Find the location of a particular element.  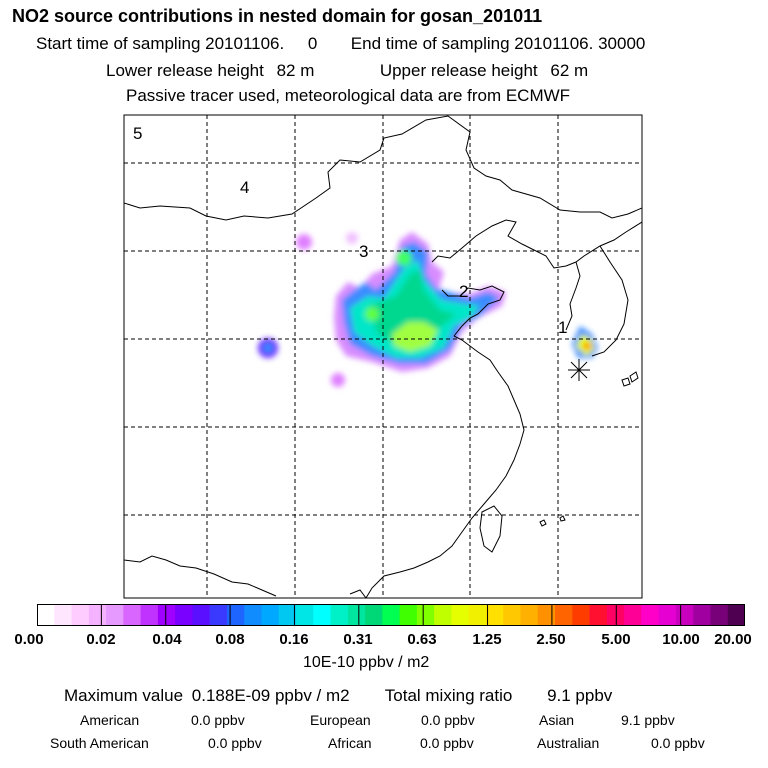

region-label-4: 4 is located at coordinates (244, 187).